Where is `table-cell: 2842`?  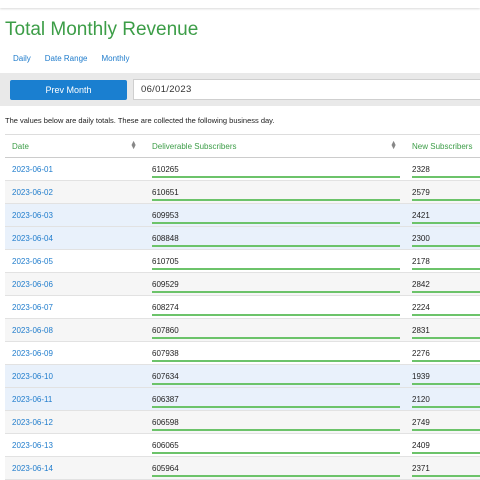
table-cell: 2842 is located at coordinates (442, 284).